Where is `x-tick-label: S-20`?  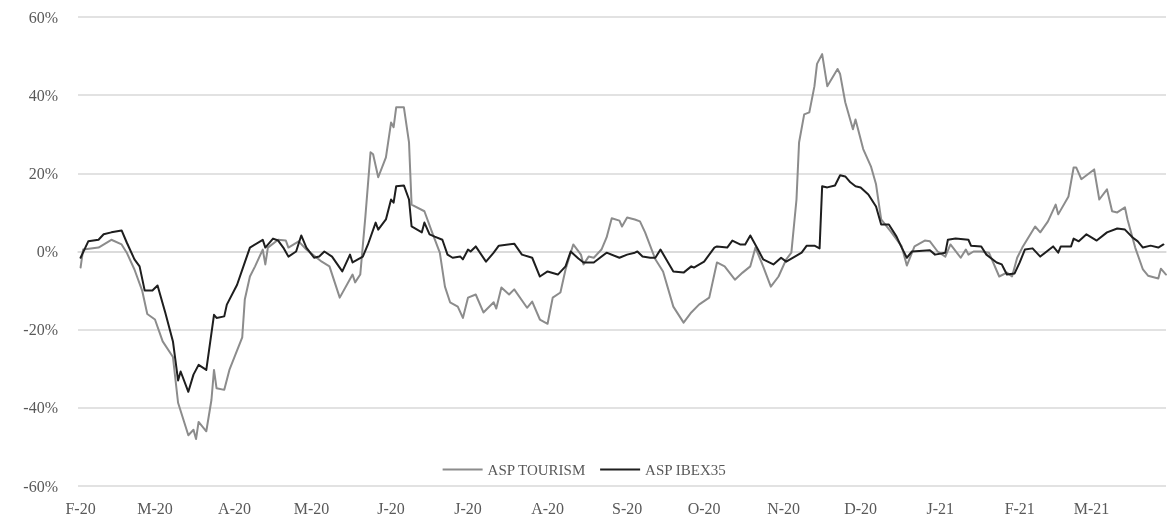 x-tick-label: S-20 is located at coordinates (627, 507).